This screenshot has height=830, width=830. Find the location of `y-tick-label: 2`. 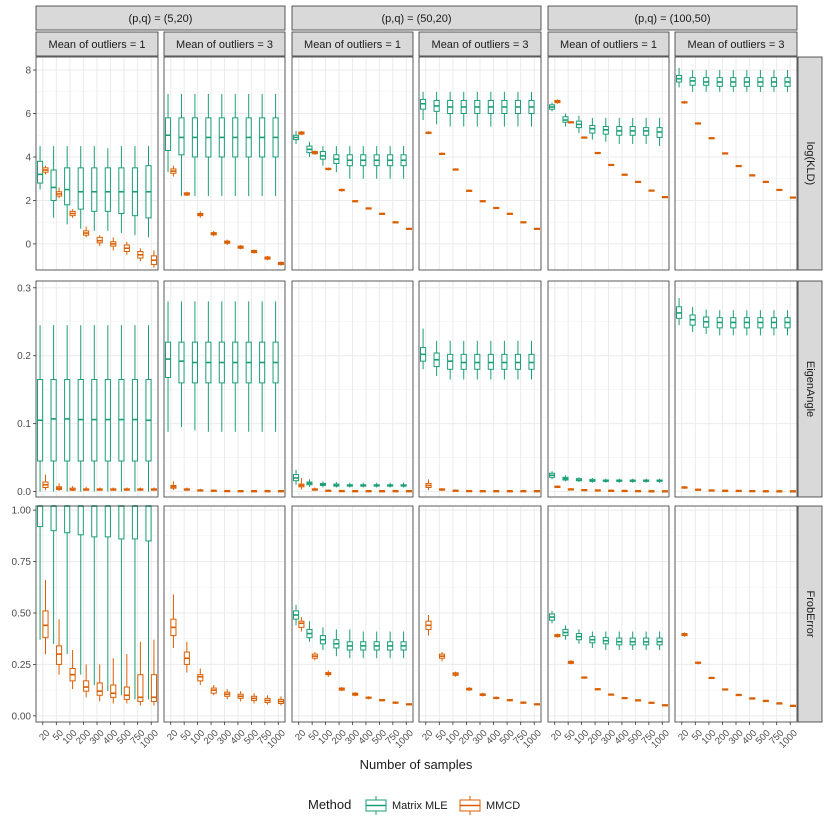

y-tick-label: 2 is located at coordinates (28, 201).